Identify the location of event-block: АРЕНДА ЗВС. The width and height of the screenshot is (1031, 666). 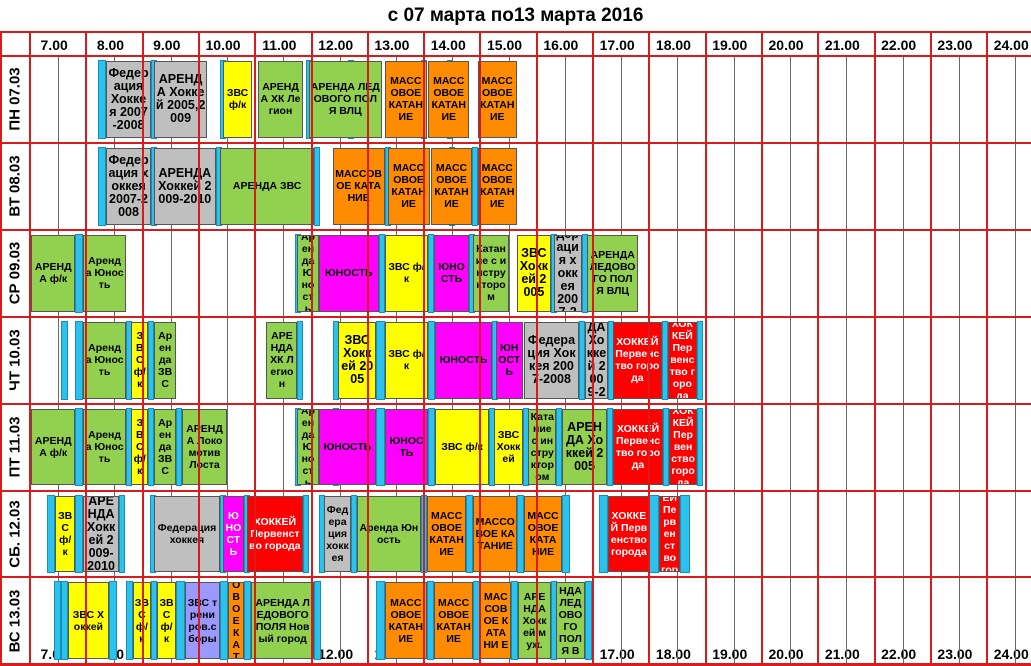
(267, 186).